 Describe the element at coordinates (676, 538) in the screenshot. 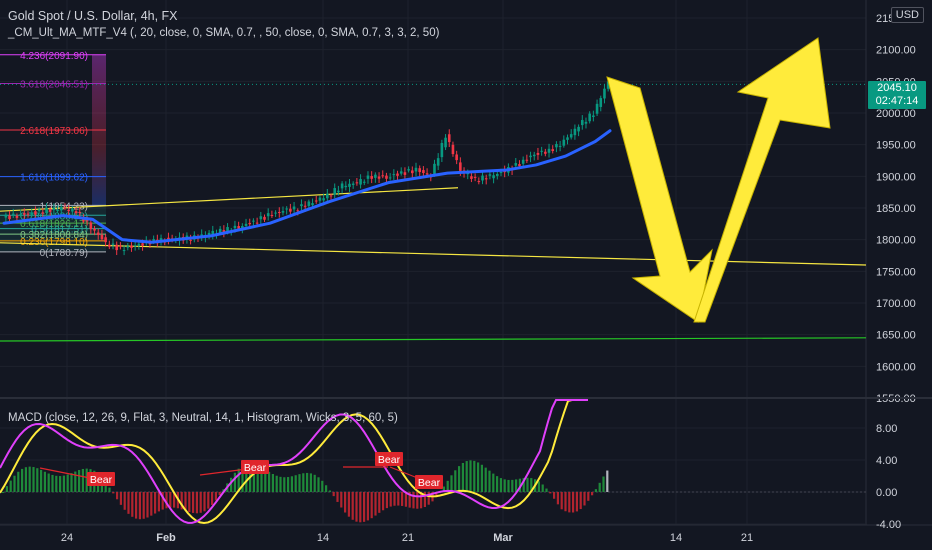

I see `x-tick-label: 14` at that location.